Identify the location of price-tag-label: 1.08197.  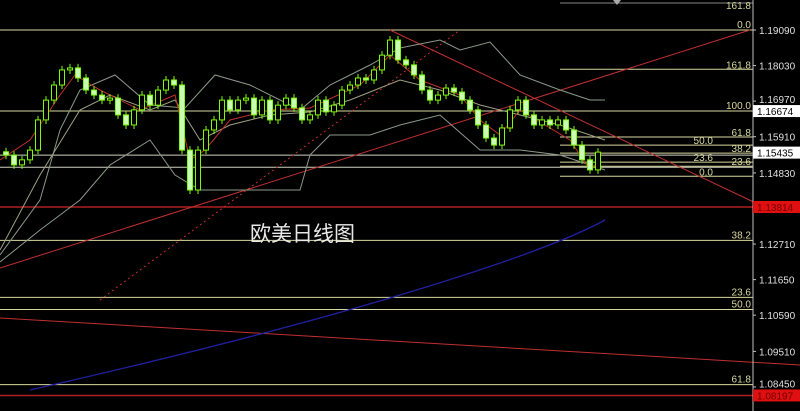
(775, 396).